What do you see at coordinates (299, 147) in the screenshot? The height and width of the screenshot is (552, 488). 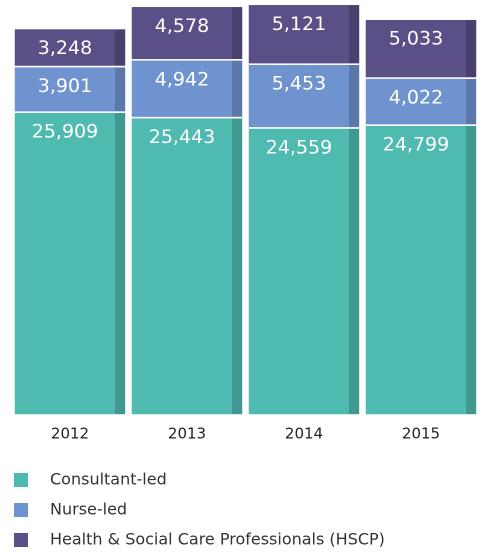 I see `value-label: 24,559` at bounding box center [299, 147].